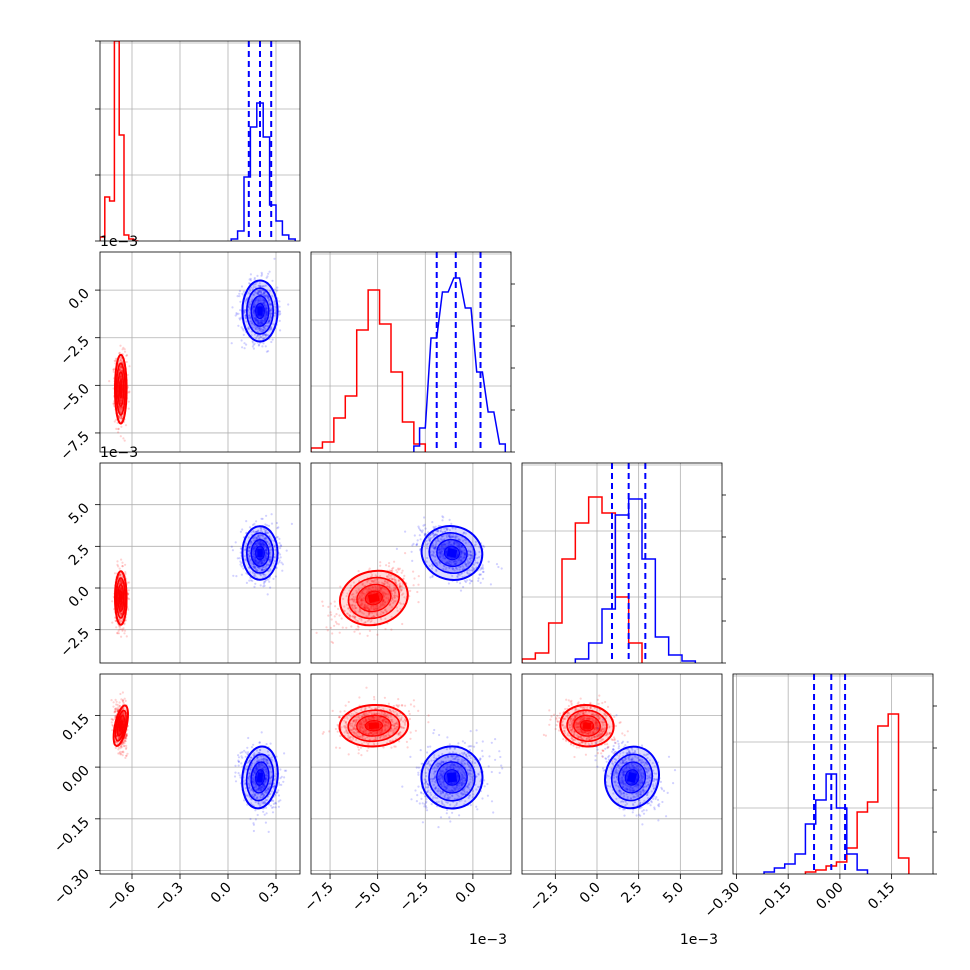  Describe the element at coordinates (72, 835) in the screenshot. I see `y-tick-label: −0.15` at that location.